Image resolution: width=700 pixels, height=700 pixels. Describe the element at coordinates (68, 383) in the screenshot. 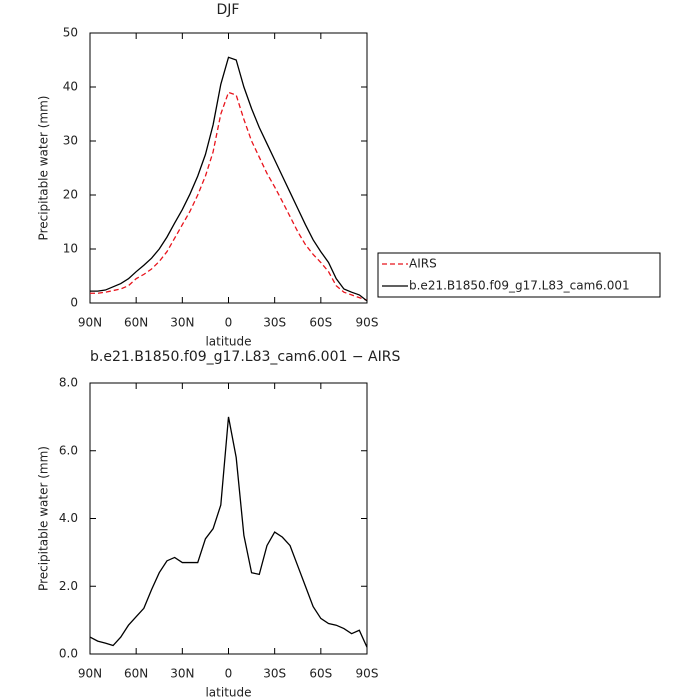

I see `y-tick-label: 8.0` at that location.